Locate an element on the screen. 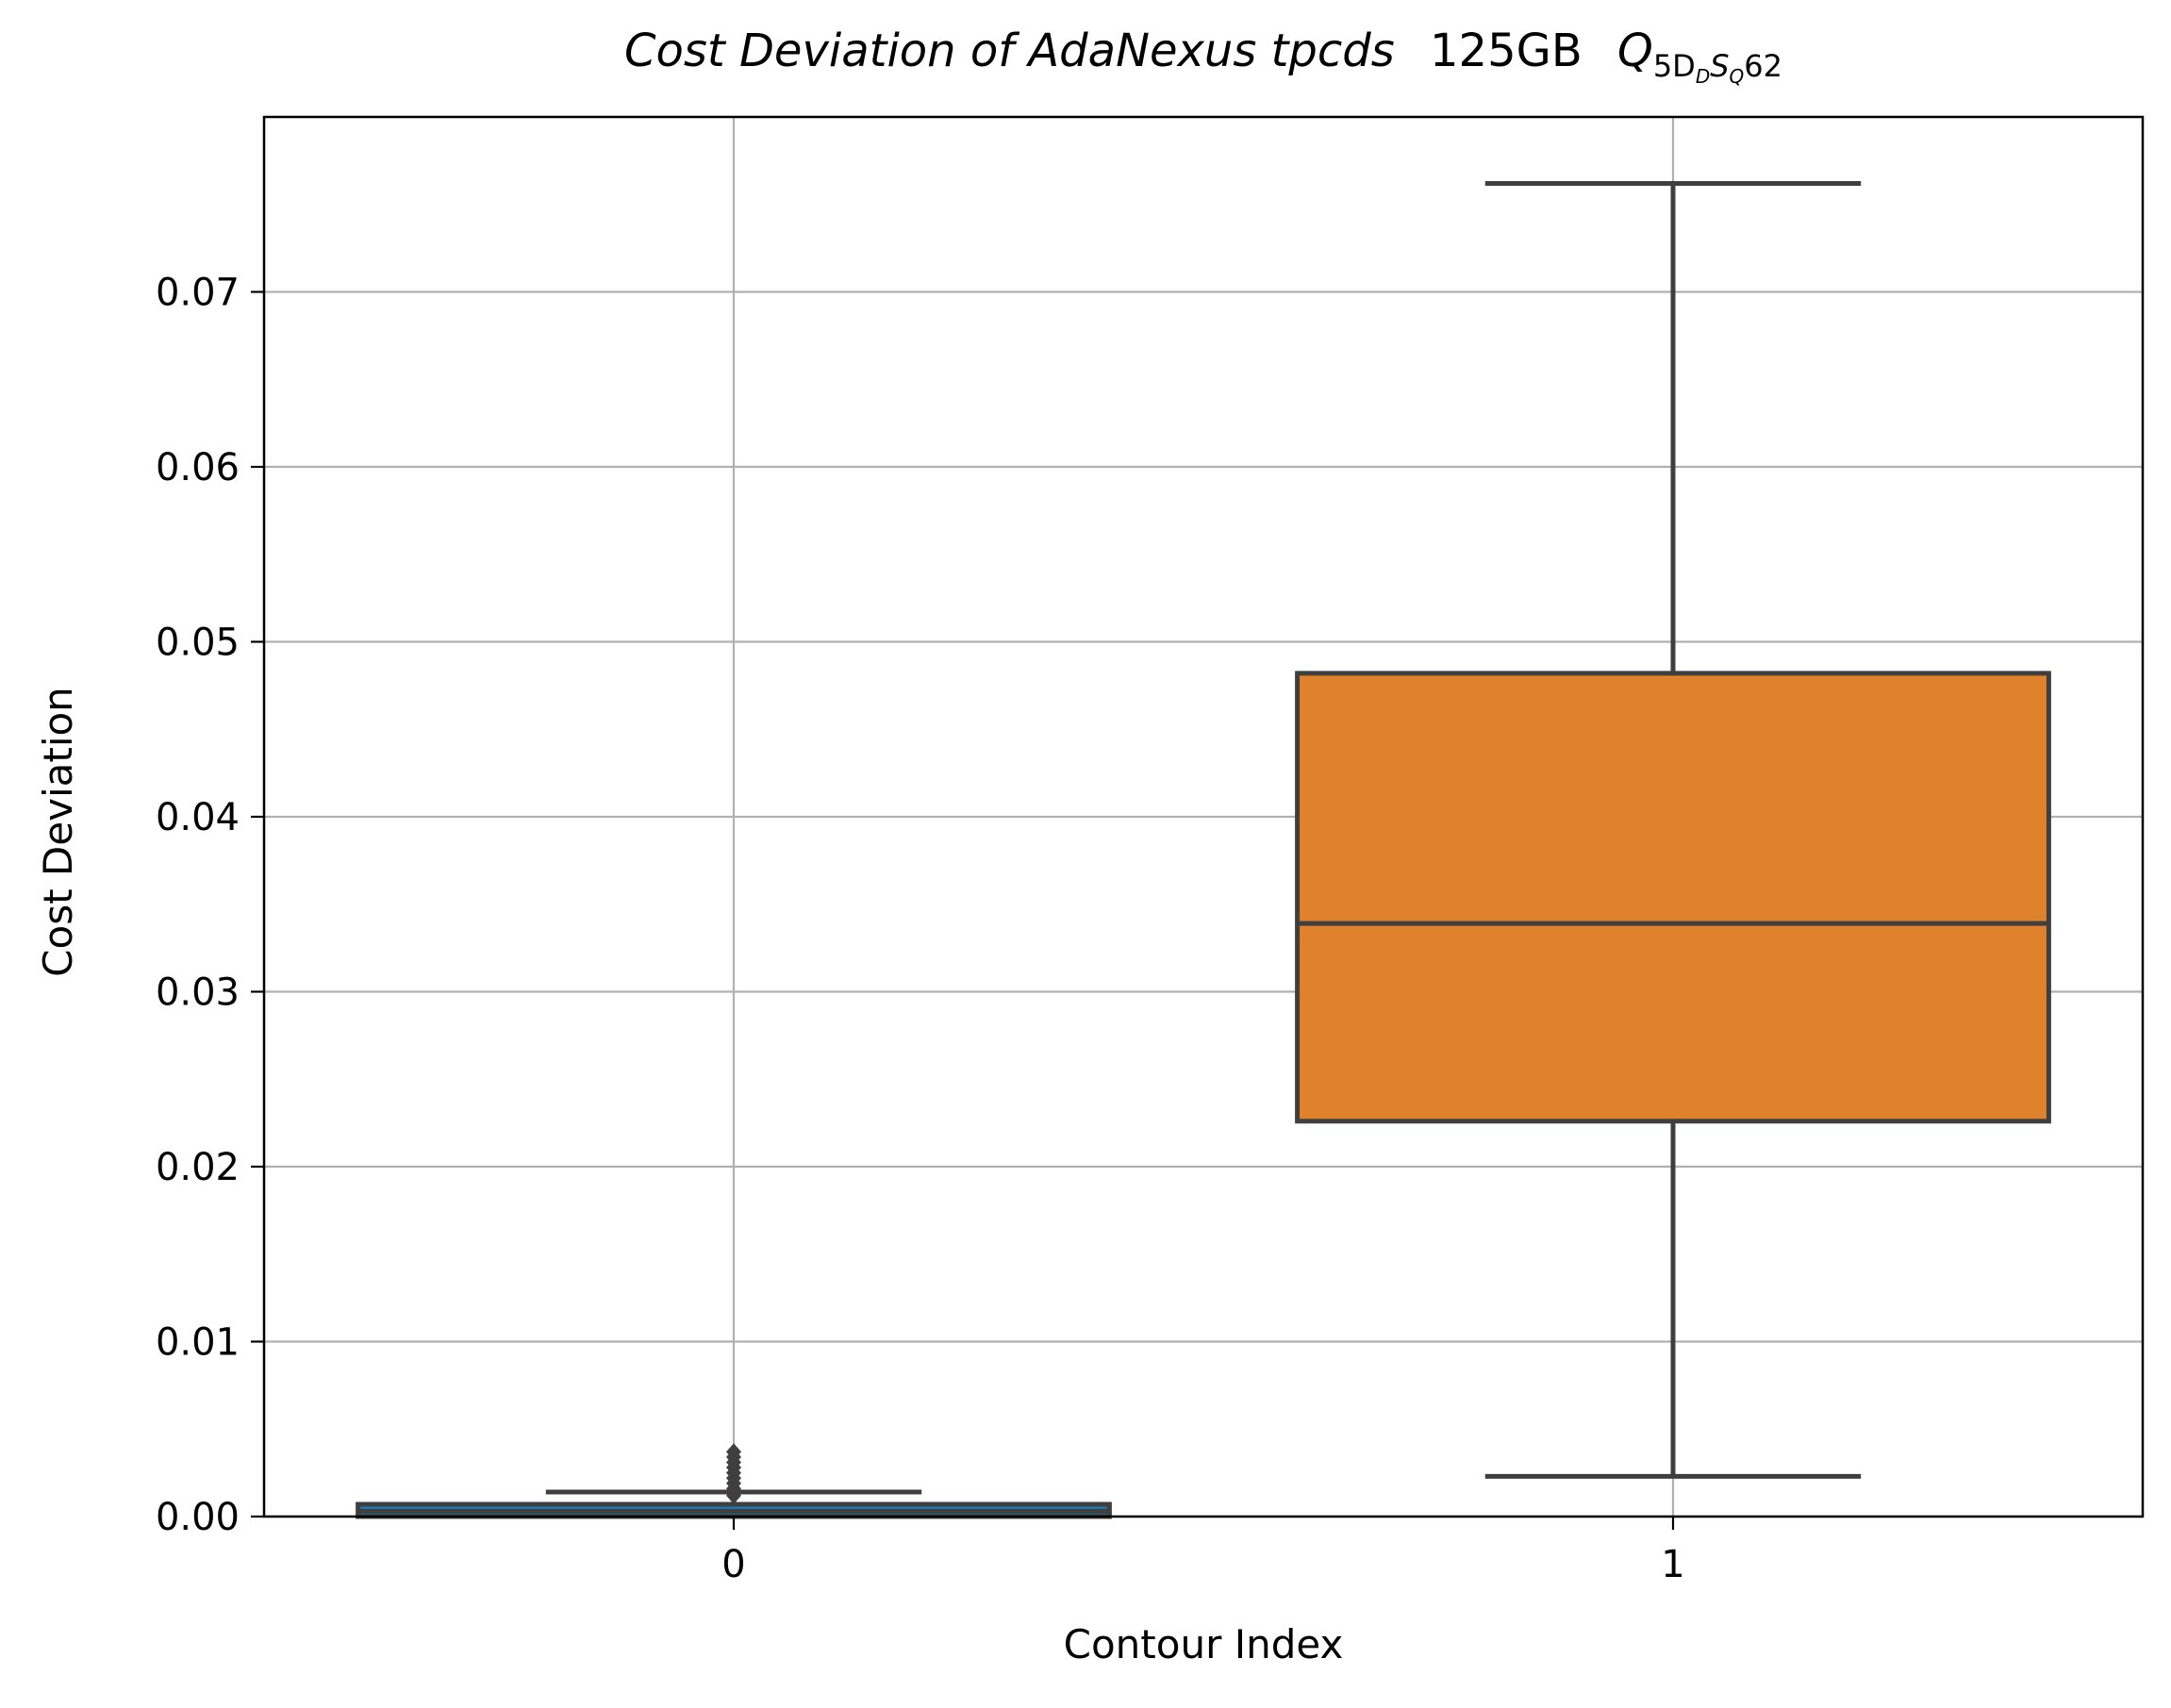 This screenshot has height=1708, width=2171. y-tick-label: 0.05 is located at coordinates (198, 643).